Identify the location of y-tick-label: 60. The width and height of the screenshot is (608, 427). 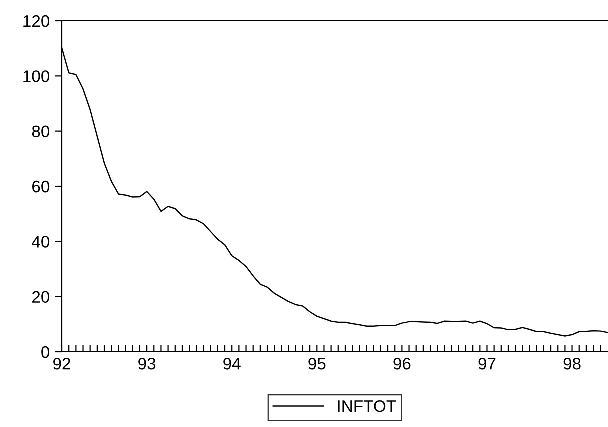
(41, 186).